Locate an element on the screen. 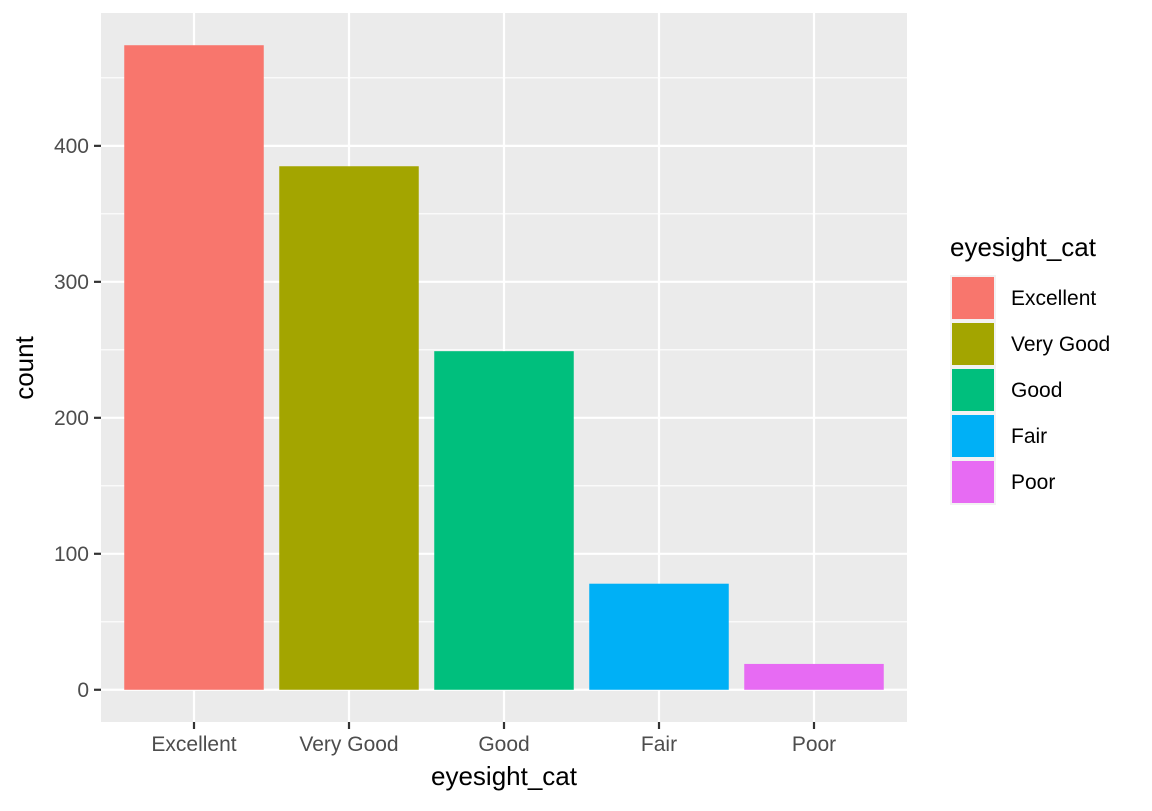  x-axis: Excellent Very Good Good Fair Poor is located at coordinates (493, 739).